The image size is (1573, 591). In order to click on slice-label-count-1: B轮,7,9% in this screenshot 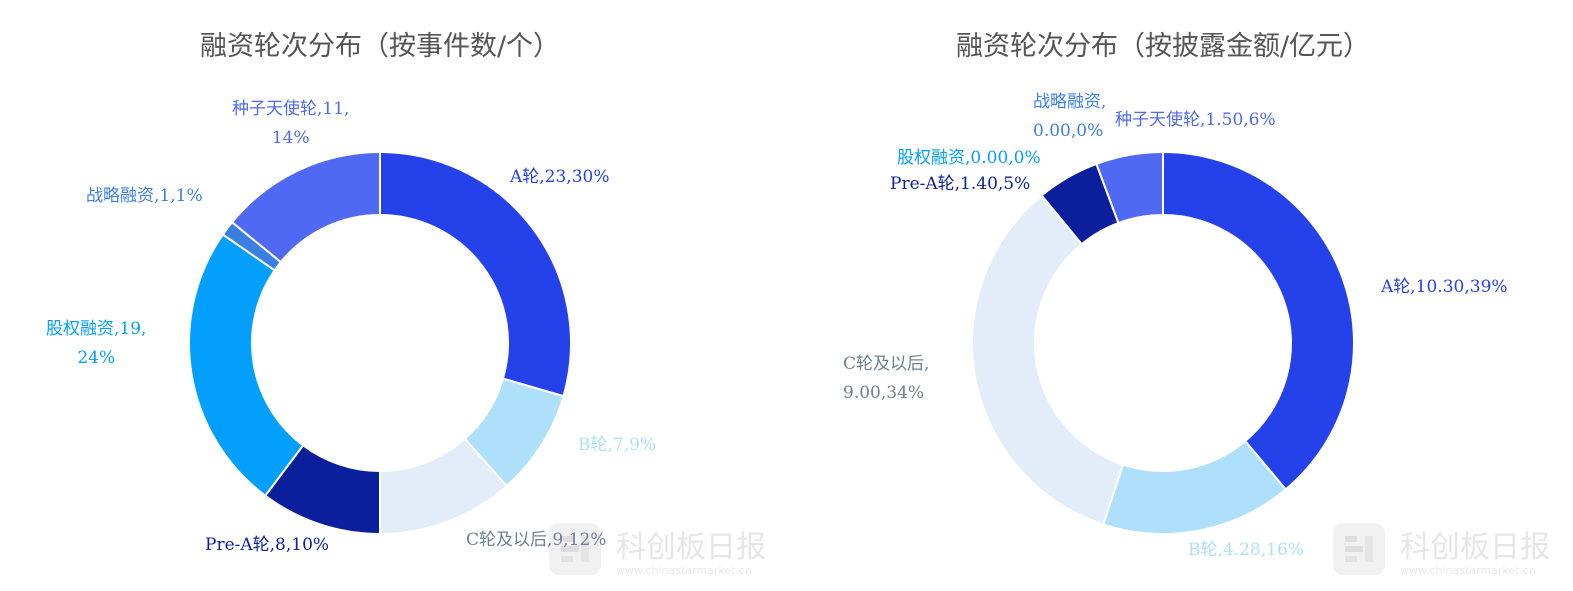, I will do `click(617, 445)`.